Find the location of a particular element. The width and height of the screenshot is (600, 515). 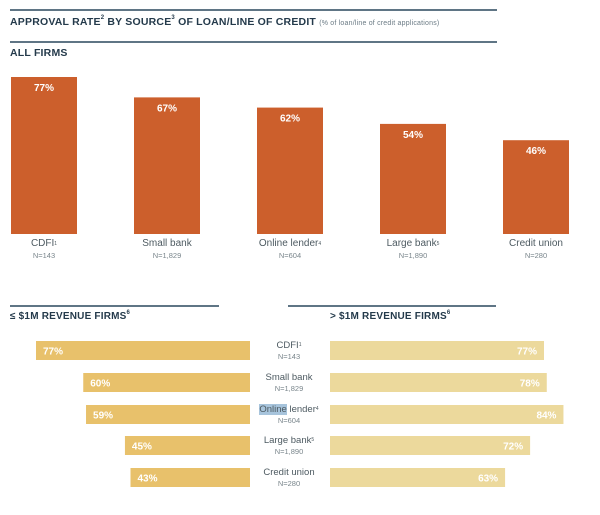

bar-value-label: 67% is located at coordinates (167, 108).